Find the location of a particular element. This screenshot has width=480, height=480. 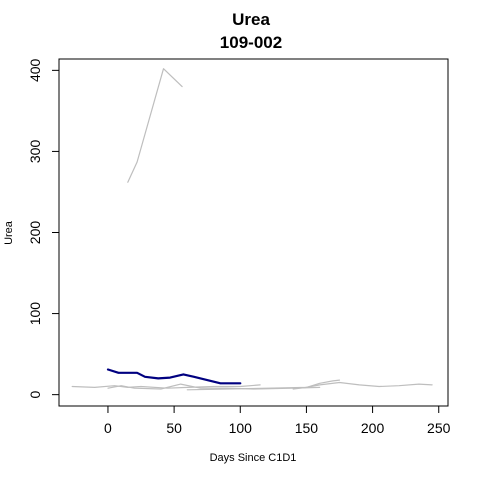

y-axis: 0 100 200 300 400 is located at coordinates (43, 228).